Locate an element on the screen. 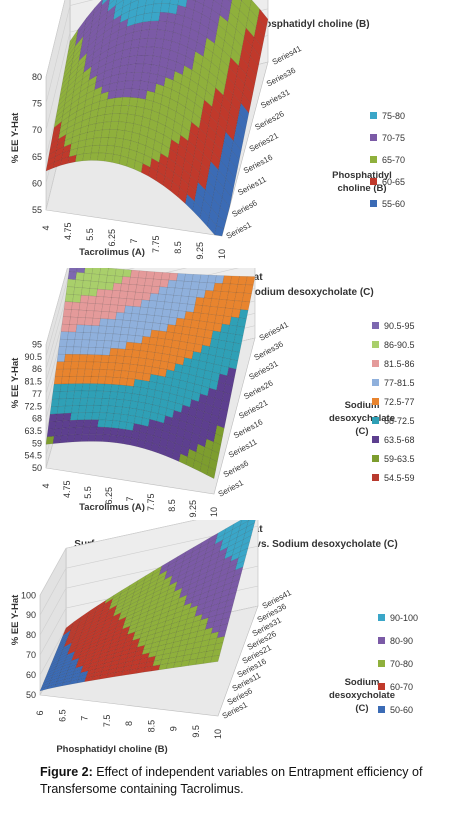  x-tick-label: 8 is located at coordinates (129, 723).